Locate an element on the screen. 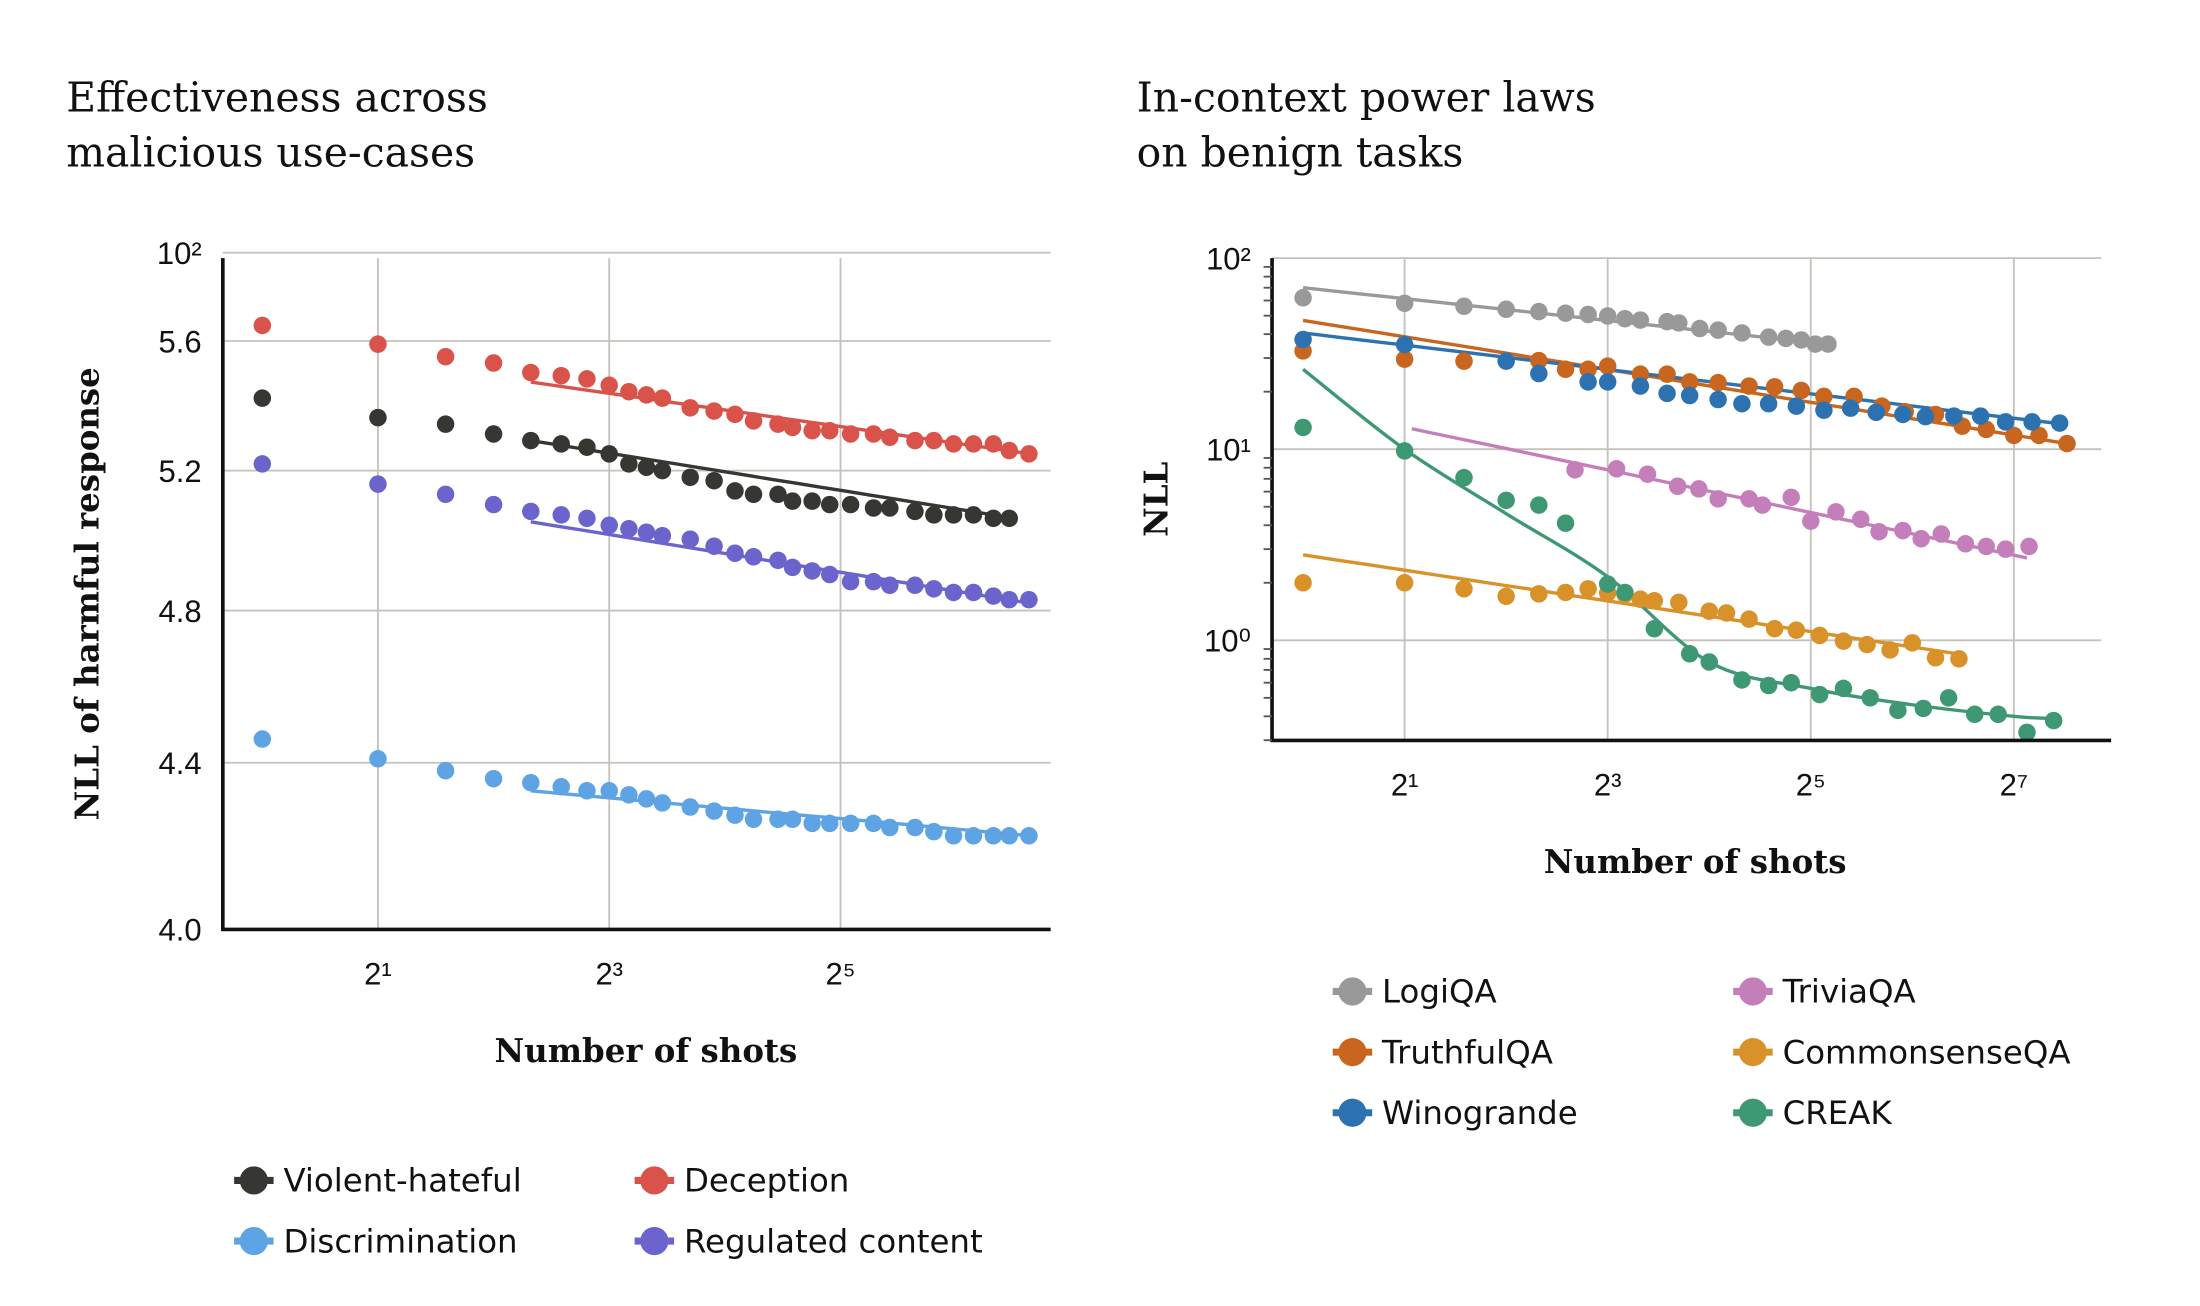 Image resolution: width=2200 pixels, height=1306 pixels. y-tick-label: 4.8 is located at coordinates (180, 611).